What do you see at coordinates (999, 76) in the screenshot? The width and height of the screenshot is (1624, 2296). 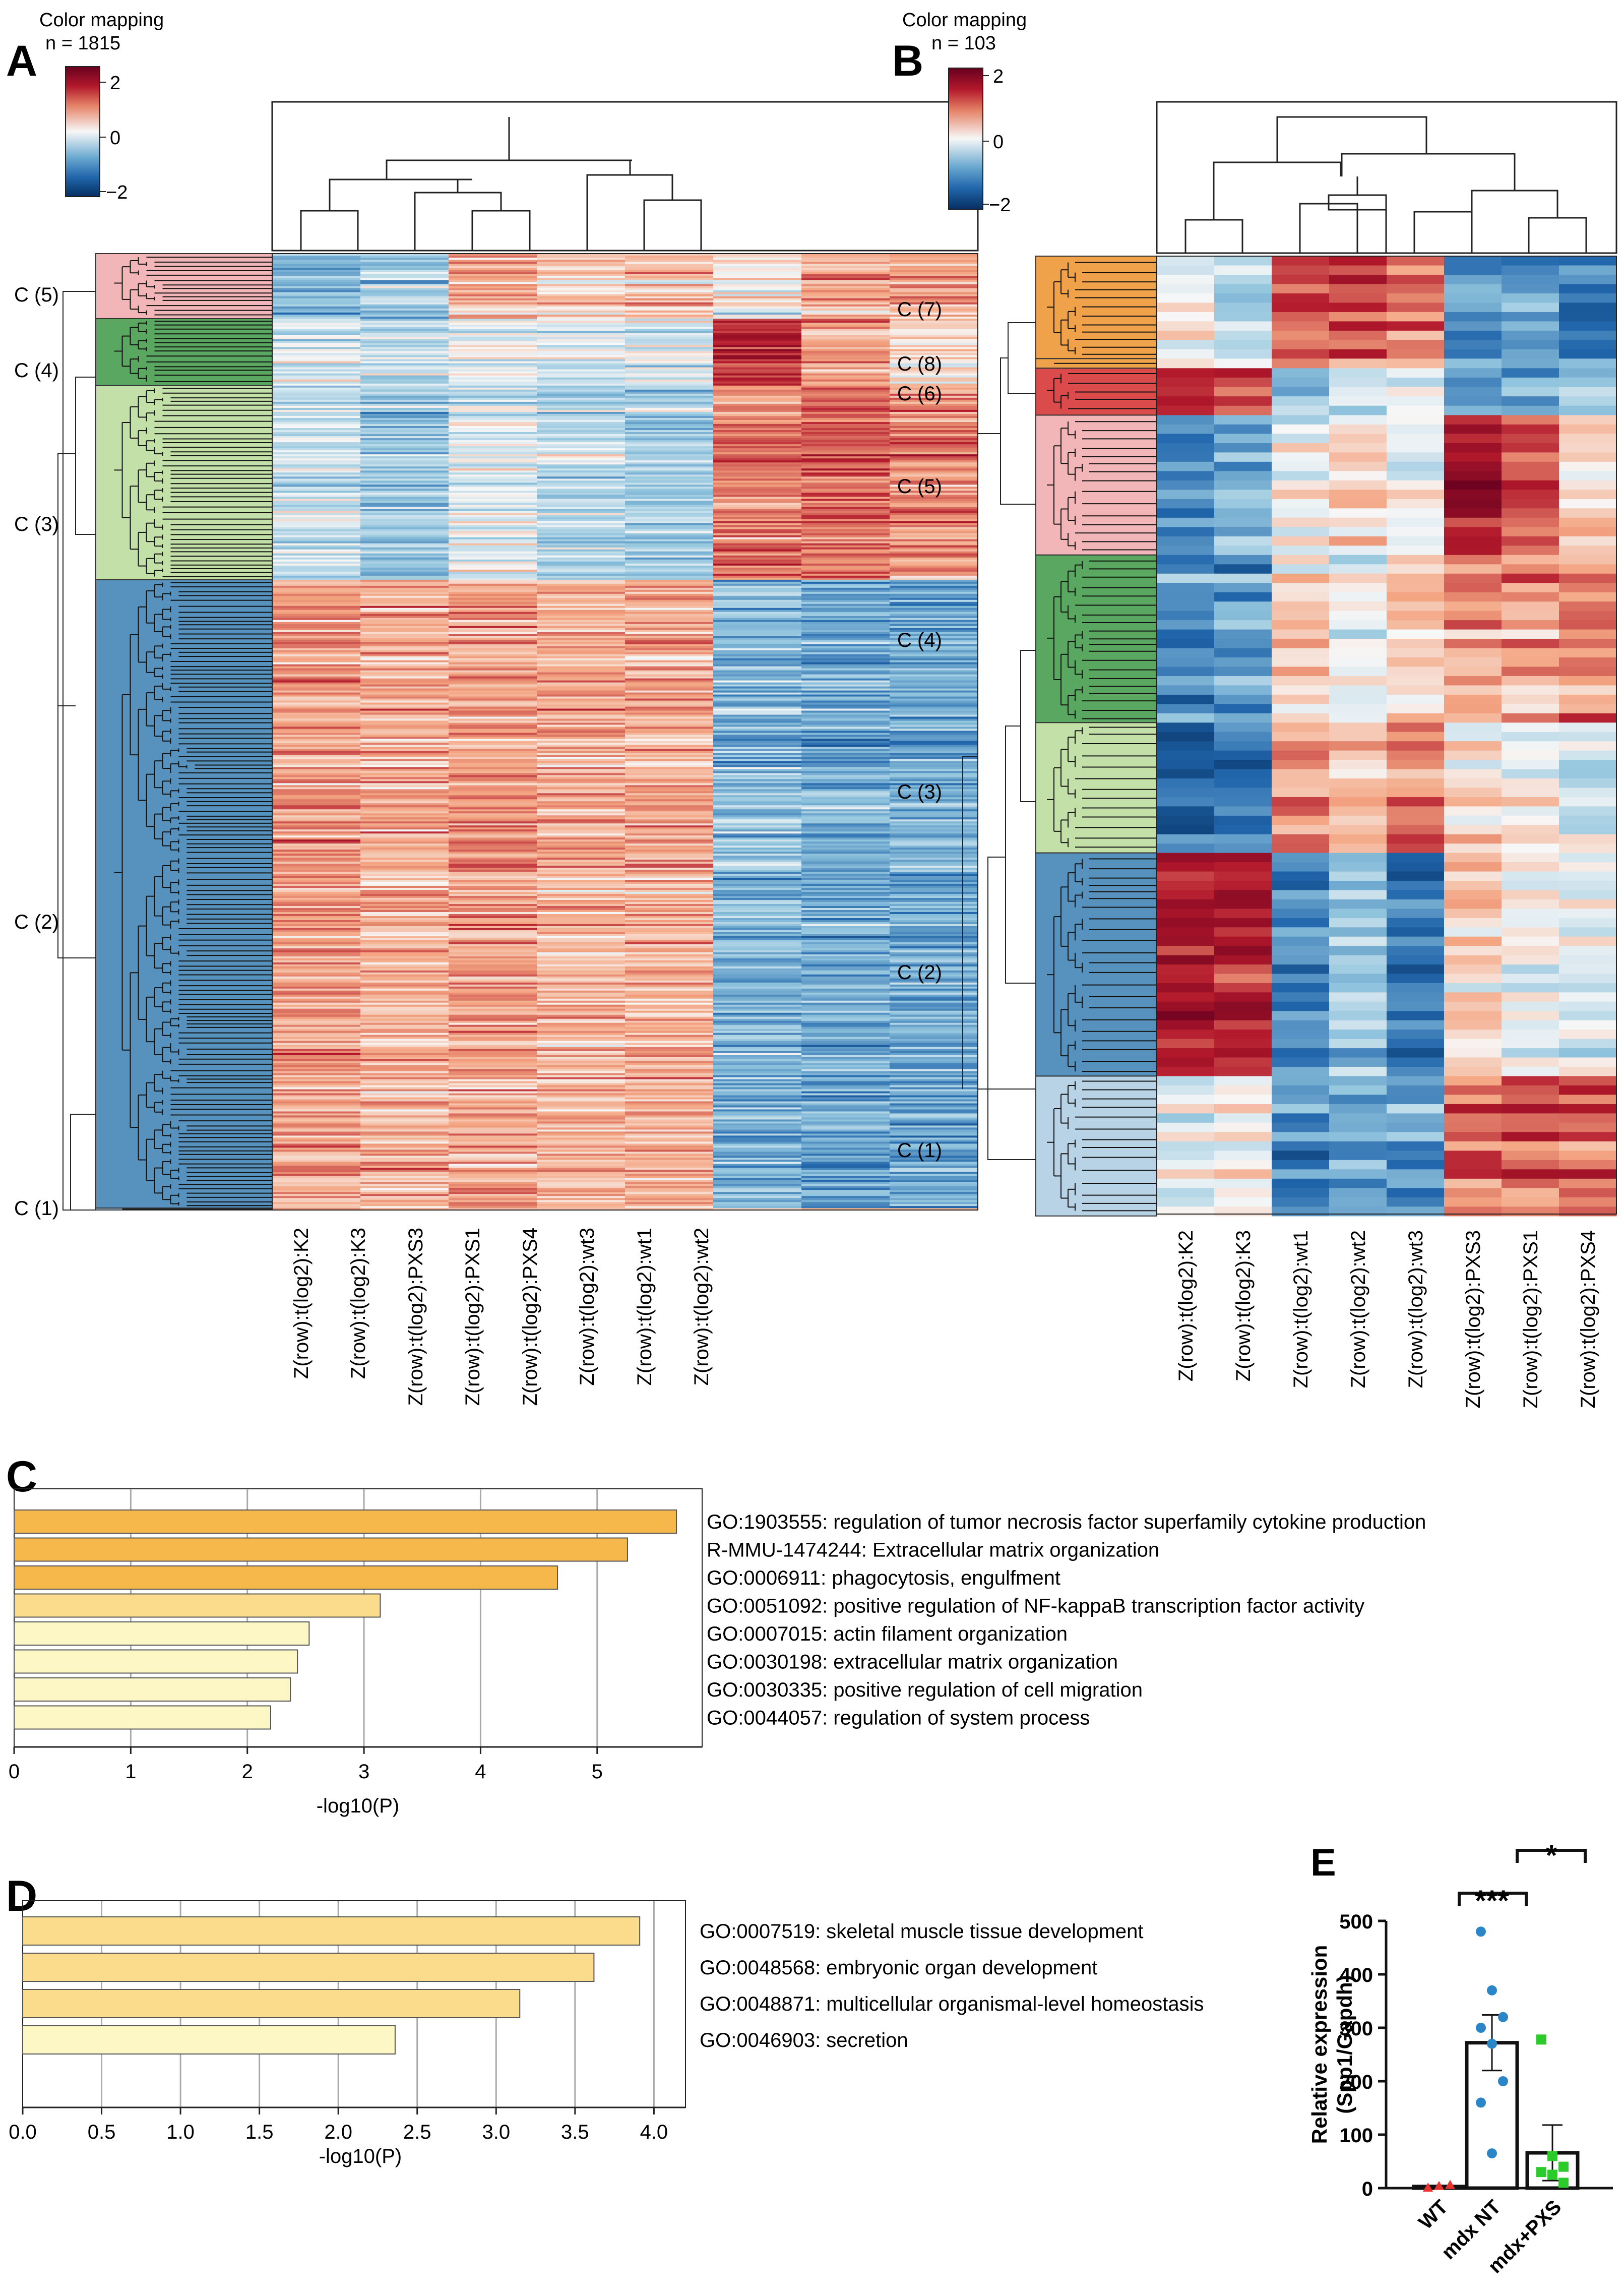 I see `panel-b-legend-tick-max: 2` at bounding box center [999, 76].